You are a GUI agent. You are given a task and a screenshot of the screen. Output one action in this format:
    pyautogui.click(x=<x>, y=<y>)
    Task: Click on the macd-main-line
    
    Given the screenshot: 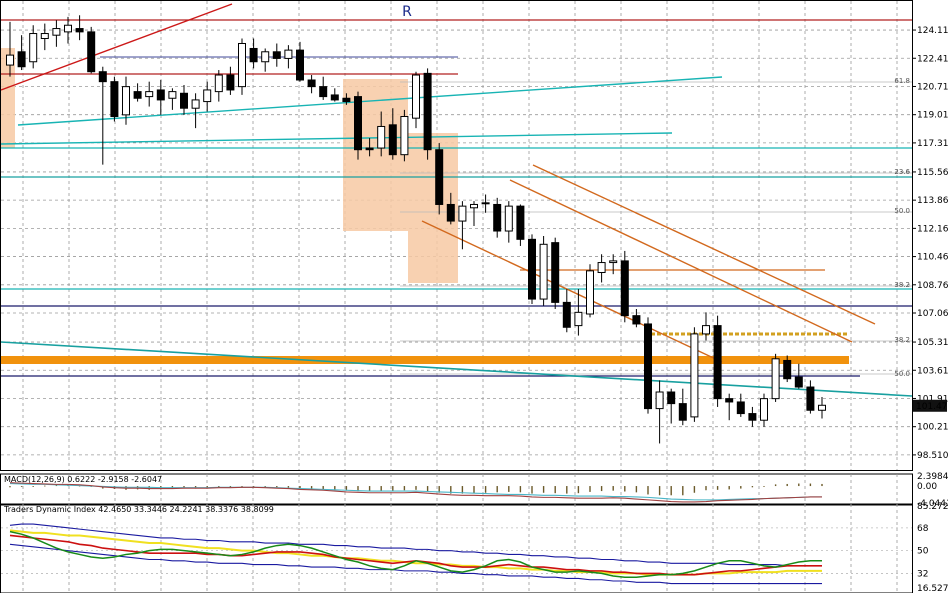 What is the action you would take?
    pyautogui.click(x=415, y=492)
    